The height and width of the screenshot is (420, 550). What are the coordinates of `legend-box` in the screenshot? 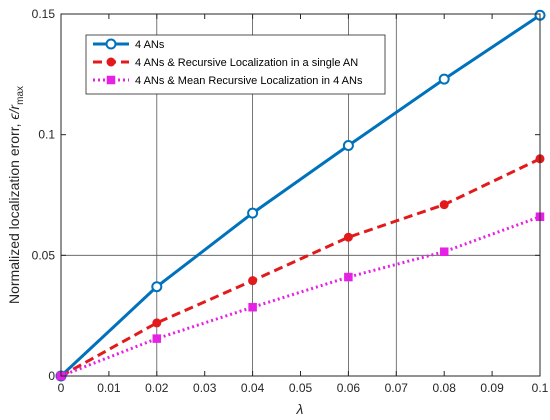 It's located at (235, 64).